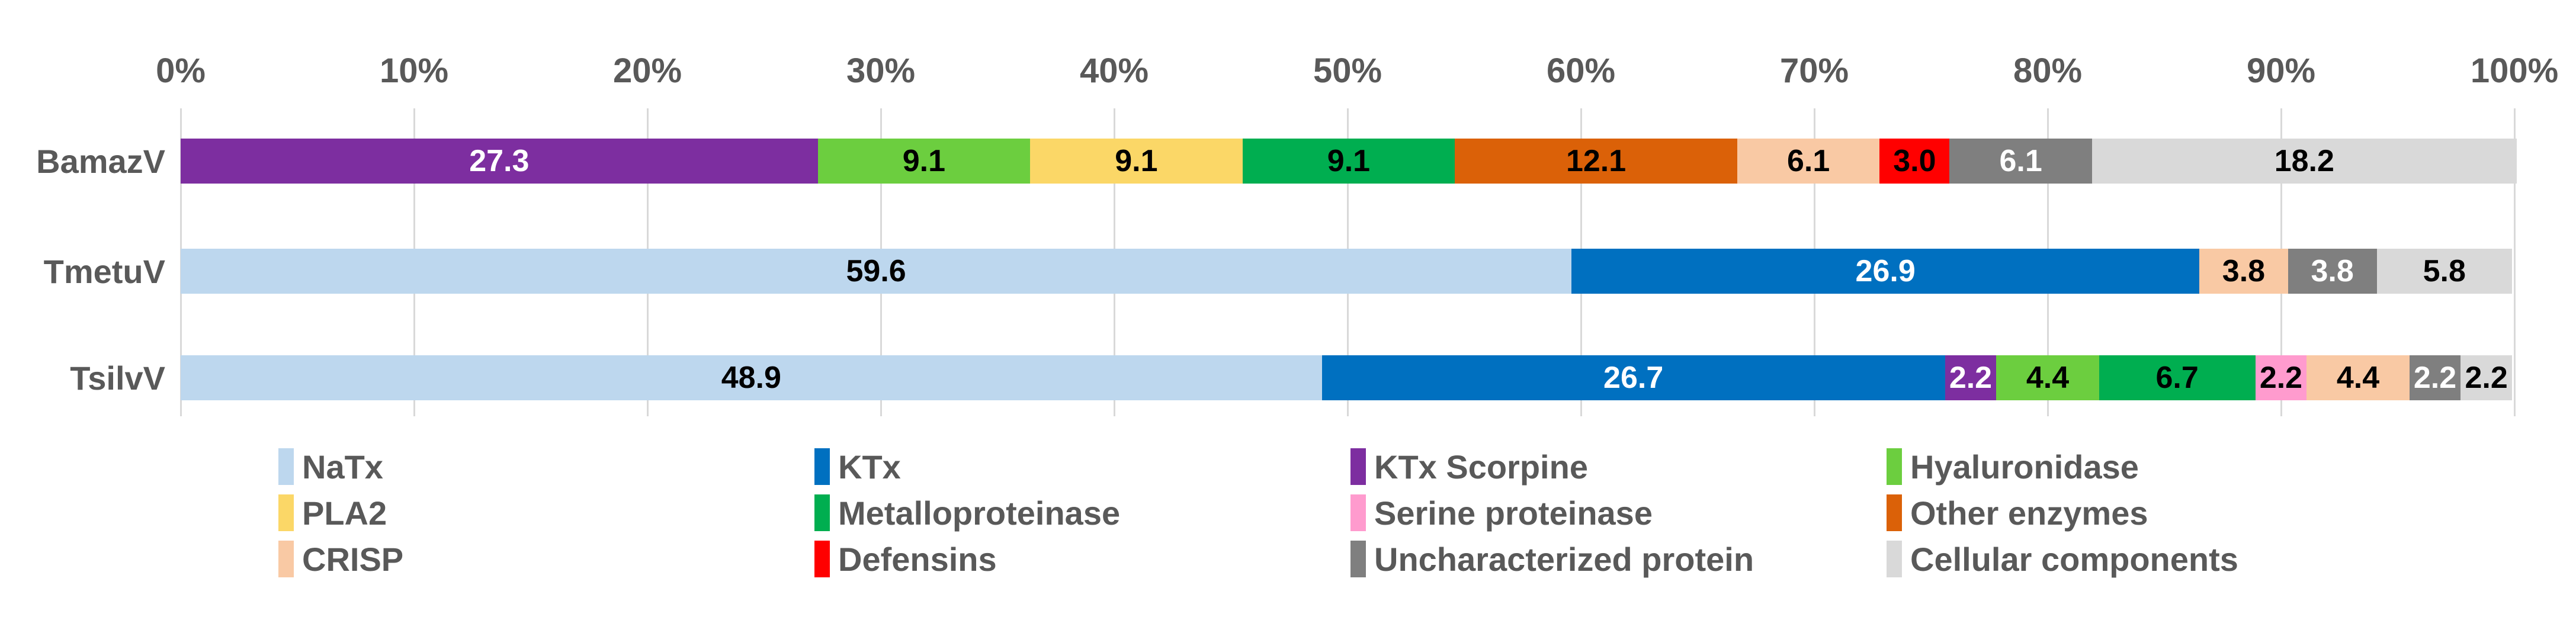 Image resolution: width=2576 pixels, height=633 pixels. What do you see at coordinates (2074, 559) in the screenshot?
I see `legend-label: Cellular components` at bounding box center [2074, 559].